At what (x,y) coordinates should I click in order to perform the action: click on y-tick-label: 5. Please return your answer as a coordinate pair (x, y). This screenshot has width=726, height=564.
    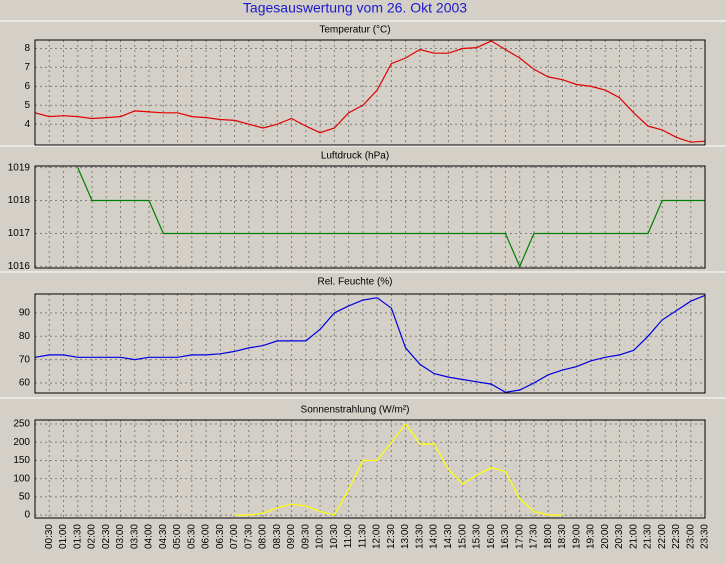
    Looking at the image, I should click on (27, 105).